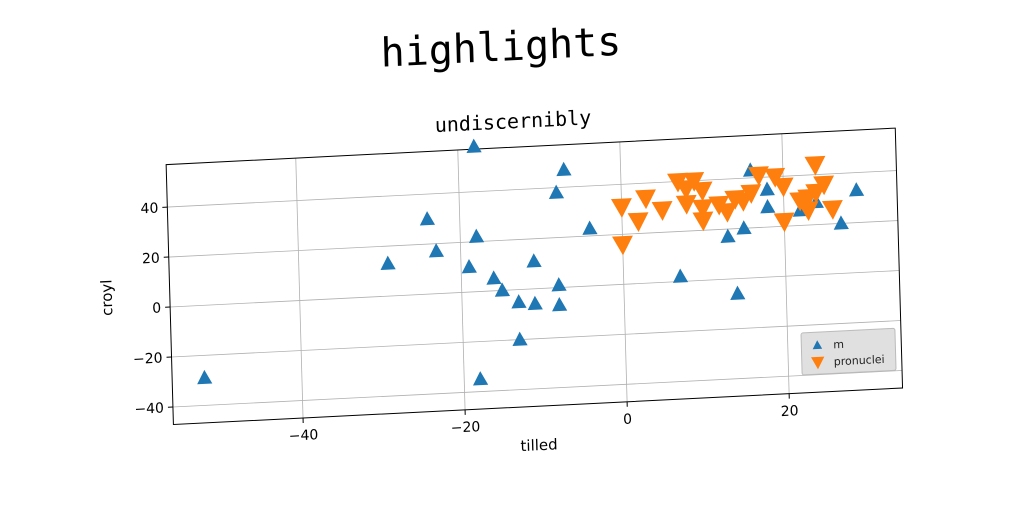 The height and width of the screenshot is (512, 1024). Describe the element at coordinates (859, 361) in the screenshot. I see `legend-label: pronuclei` at that location.